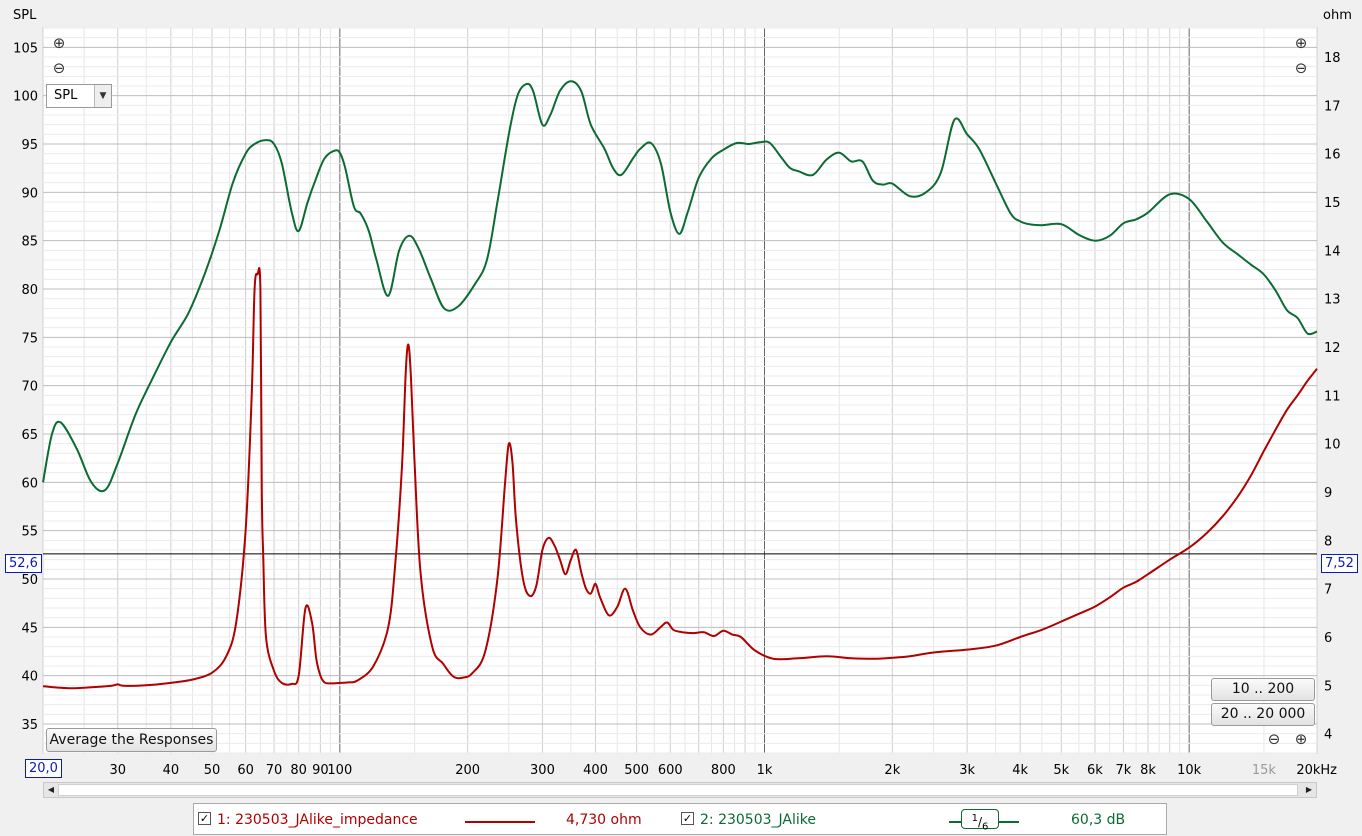 The width and height of the screenshot is (1362, 836). I want to click on x-tick-label: 60, so click(245, 770).